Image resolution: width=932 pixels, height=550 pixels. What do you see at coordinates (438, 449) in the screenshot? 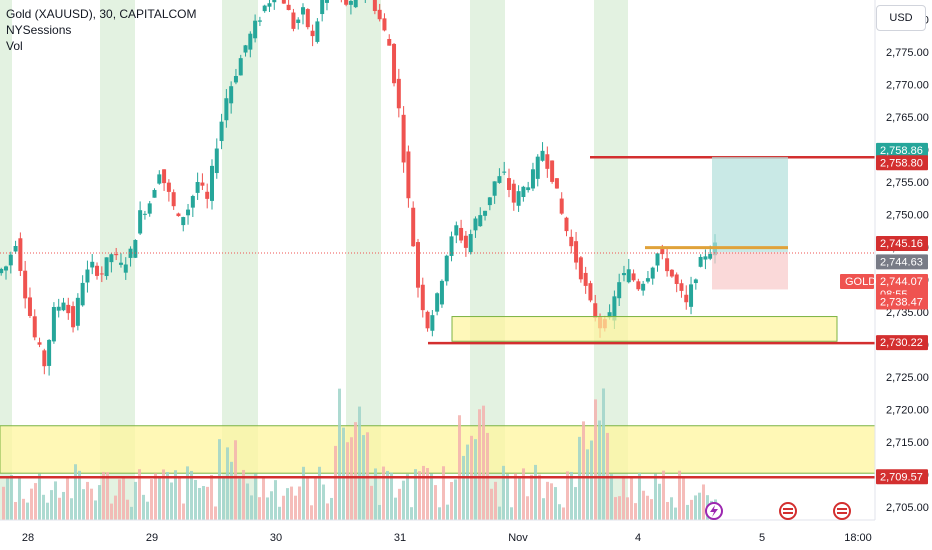
I see `volume-zone` at bounding box center [438, 449].